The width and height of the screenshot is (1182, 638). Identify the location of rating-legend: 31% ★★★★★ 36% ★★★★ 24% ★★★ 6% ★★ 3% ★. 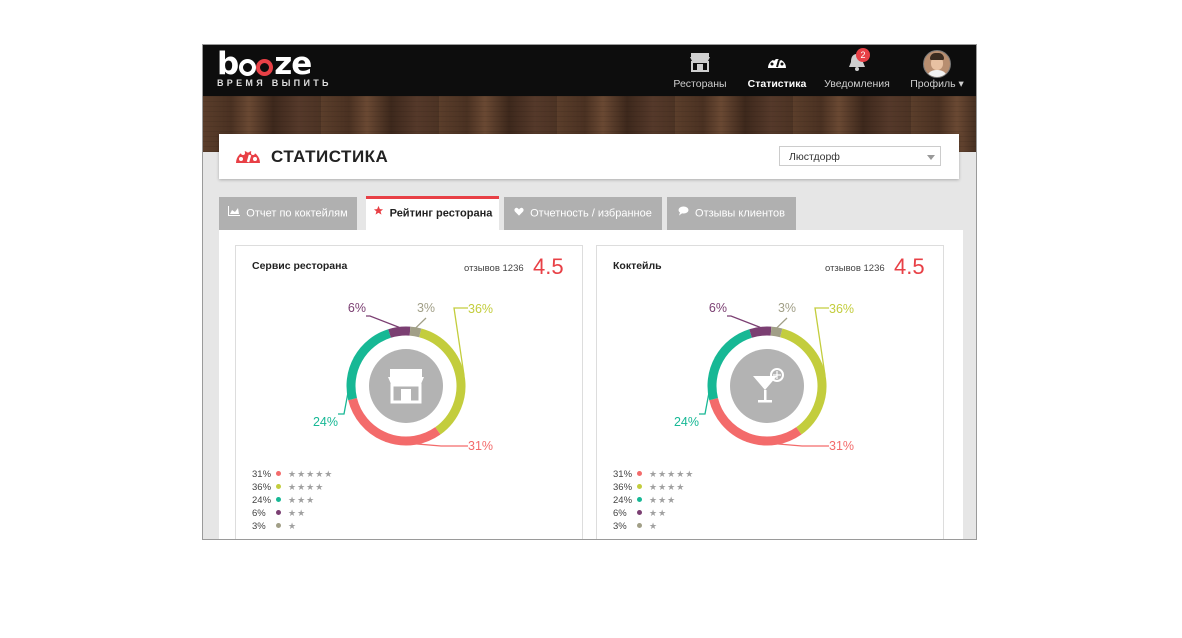
(292, 500).